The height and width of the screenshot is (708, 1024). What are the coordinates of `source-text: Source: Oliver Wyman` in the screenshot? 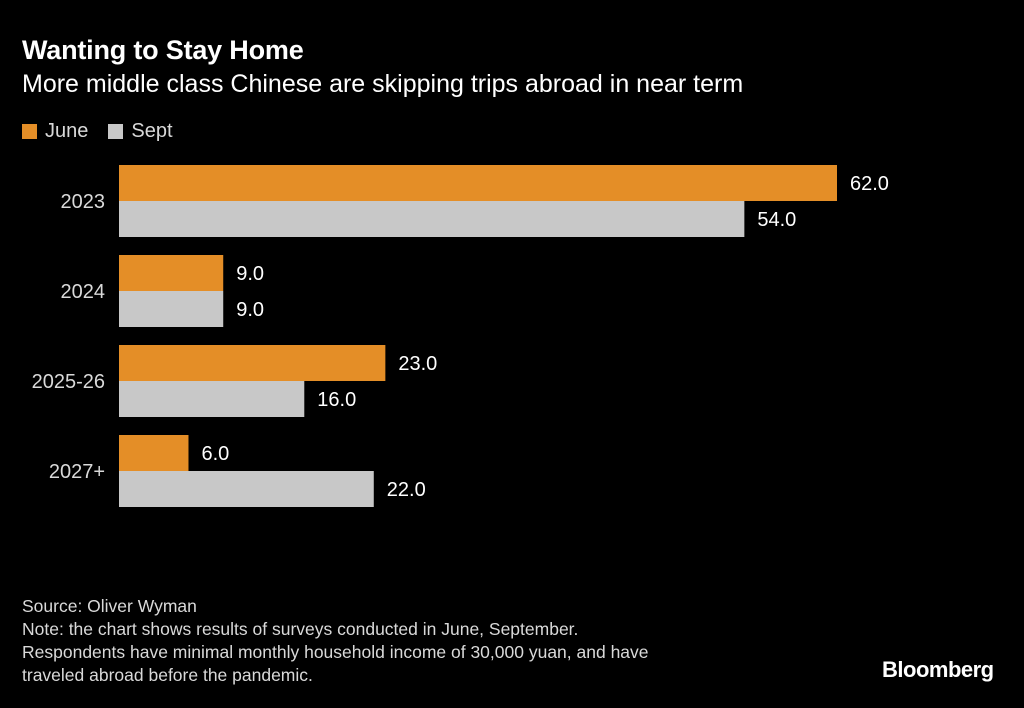 It's located at (109, 606).